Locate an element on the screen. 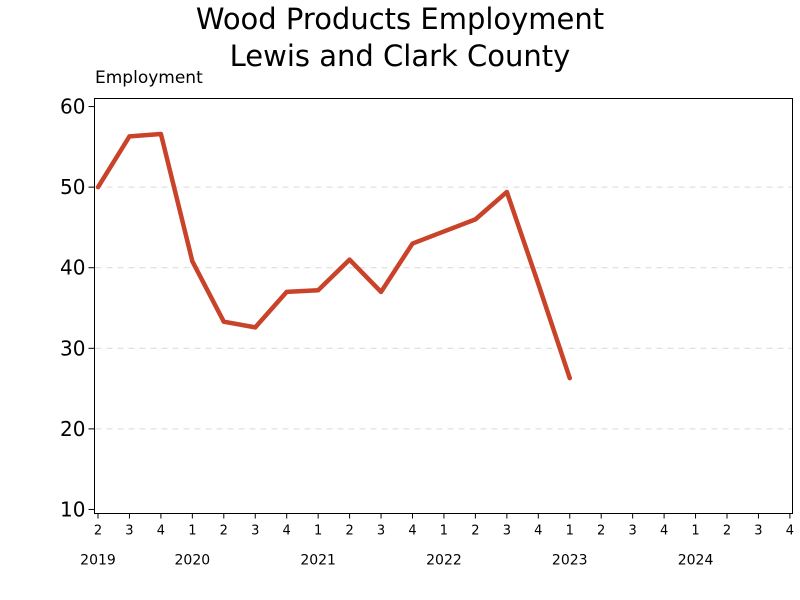 The width and height of the screenshot is (800, 600). x-year-label: 2020 is located at coordinates (193, 561).